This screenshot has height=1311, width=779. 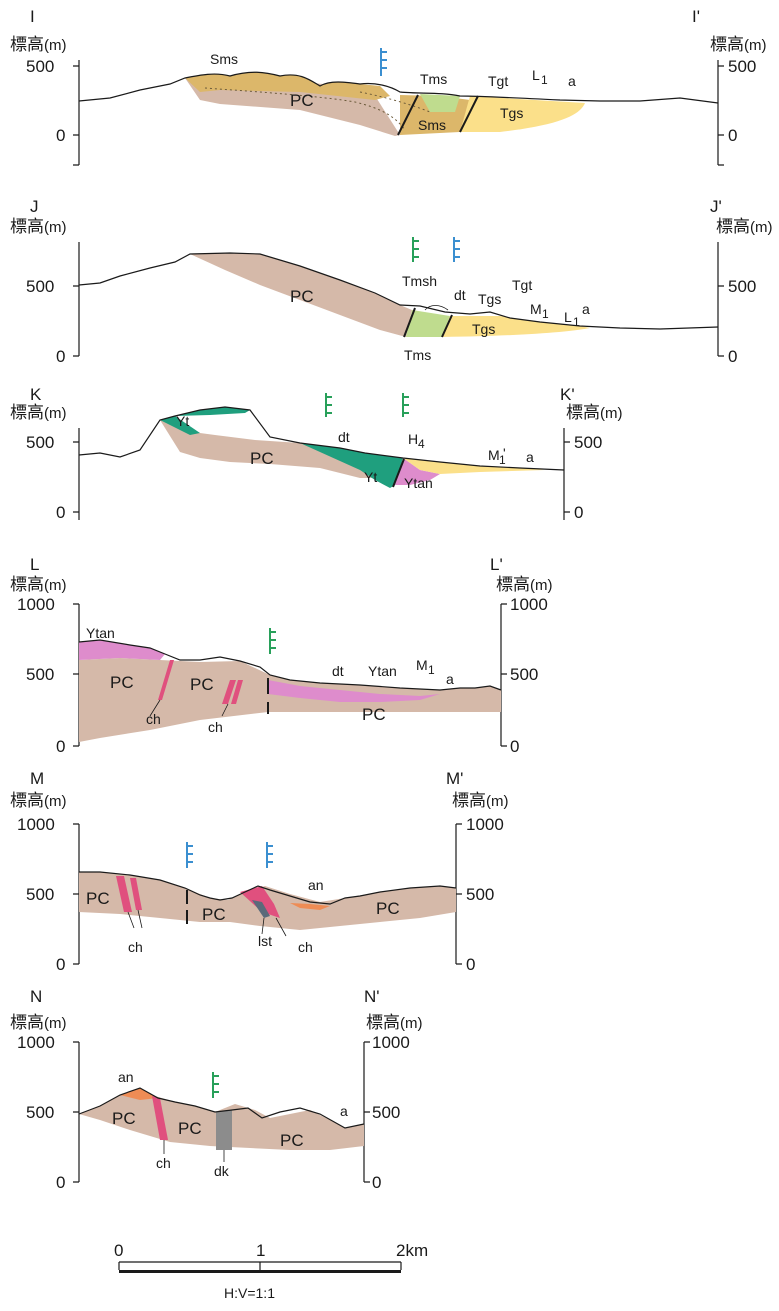 I want to click on unit-label: M, so click(x=494, y=455).